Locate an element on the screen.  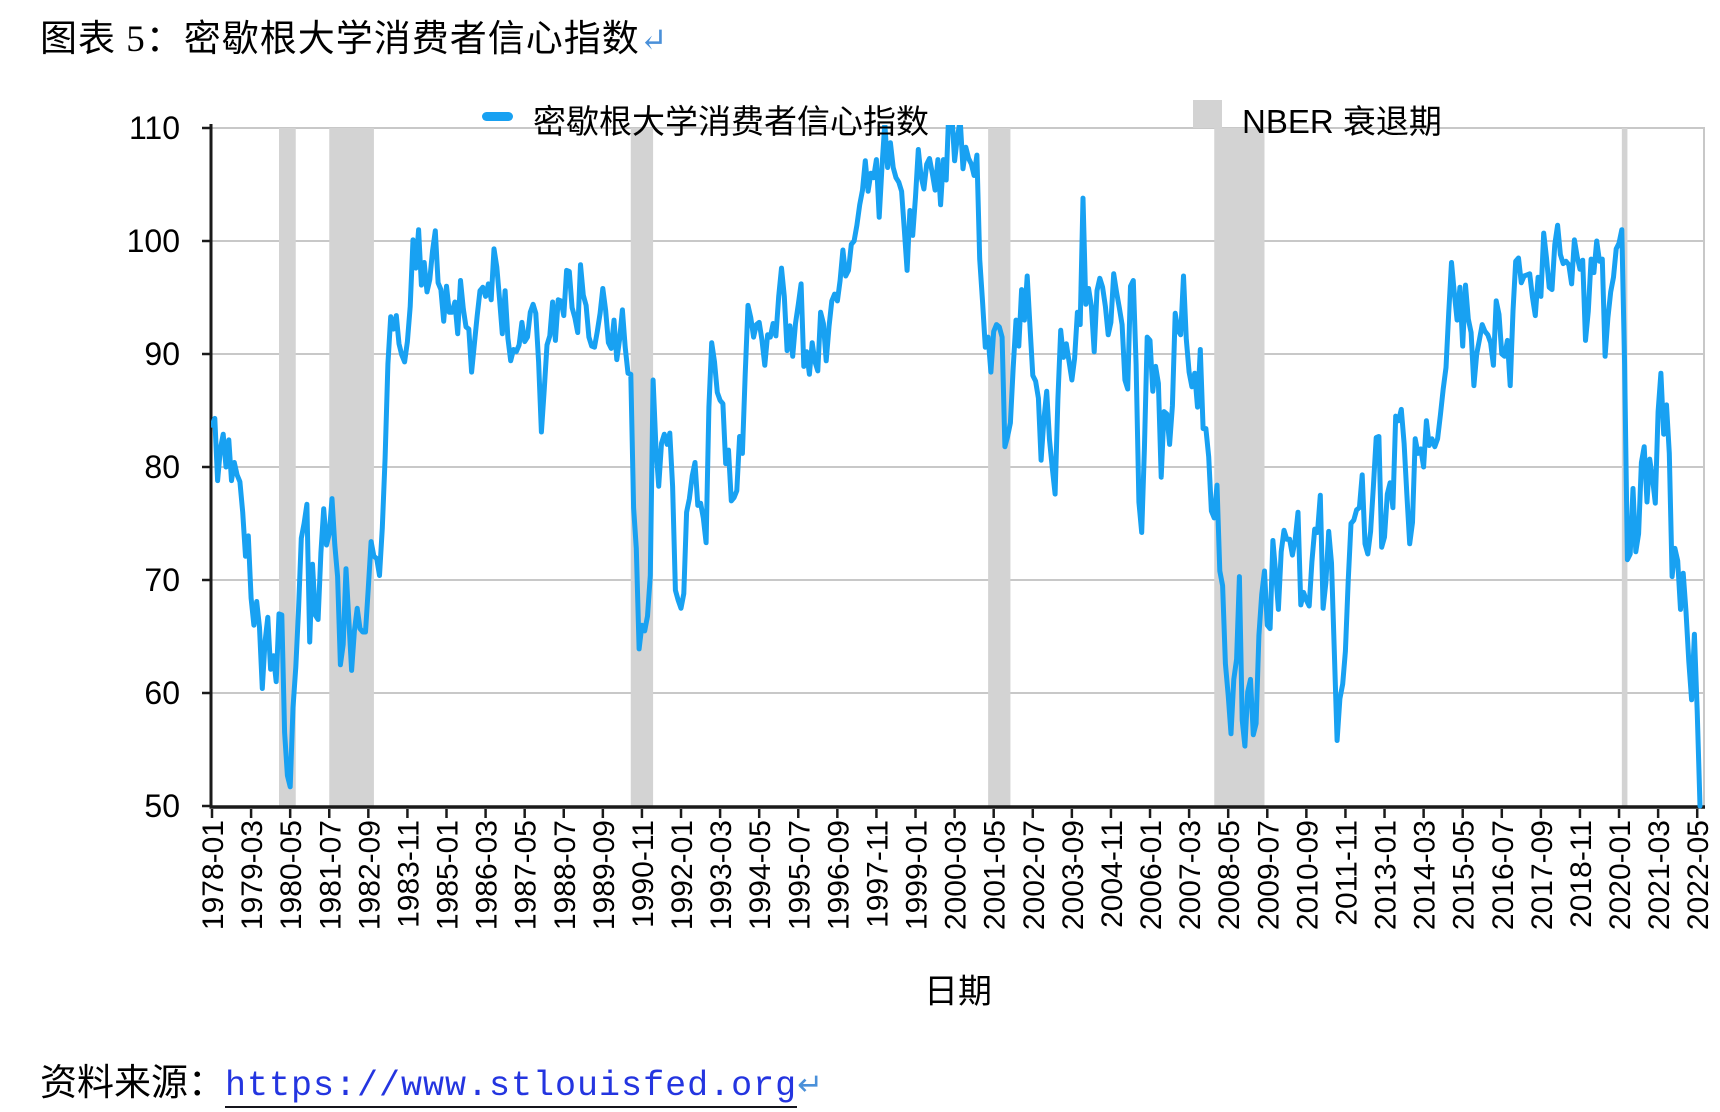
legend-series-label: 密歇根大学消费者信心指数 is located at coordinates (731, 121).